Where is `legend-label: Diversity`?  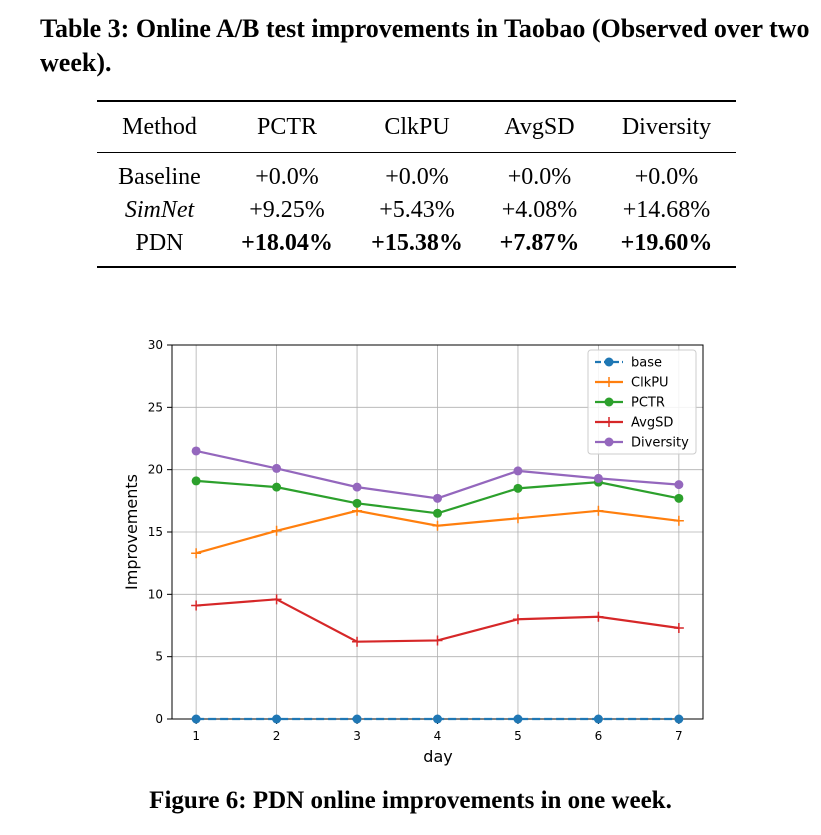 legend-label: Diversity is located at coordinates (660, 443).